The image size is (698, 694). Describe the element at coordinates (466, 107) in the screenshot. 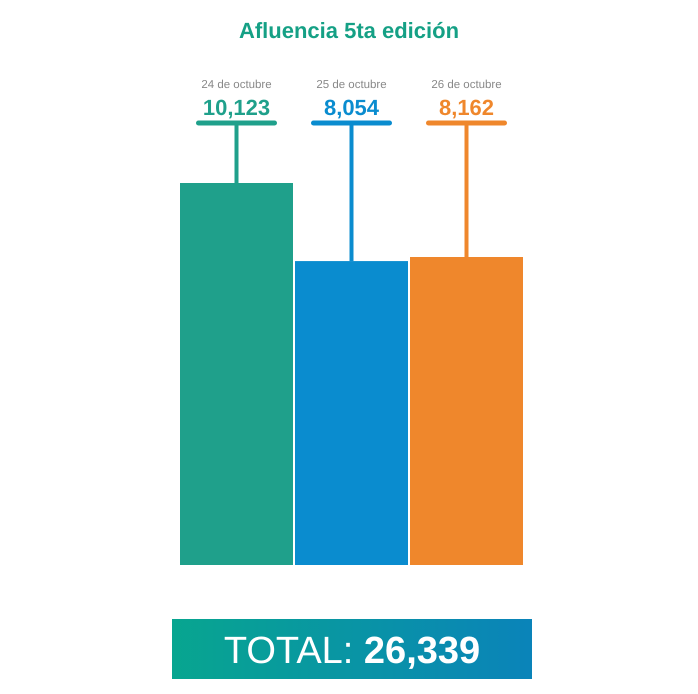

I see `data-label: 8,162` at that location.